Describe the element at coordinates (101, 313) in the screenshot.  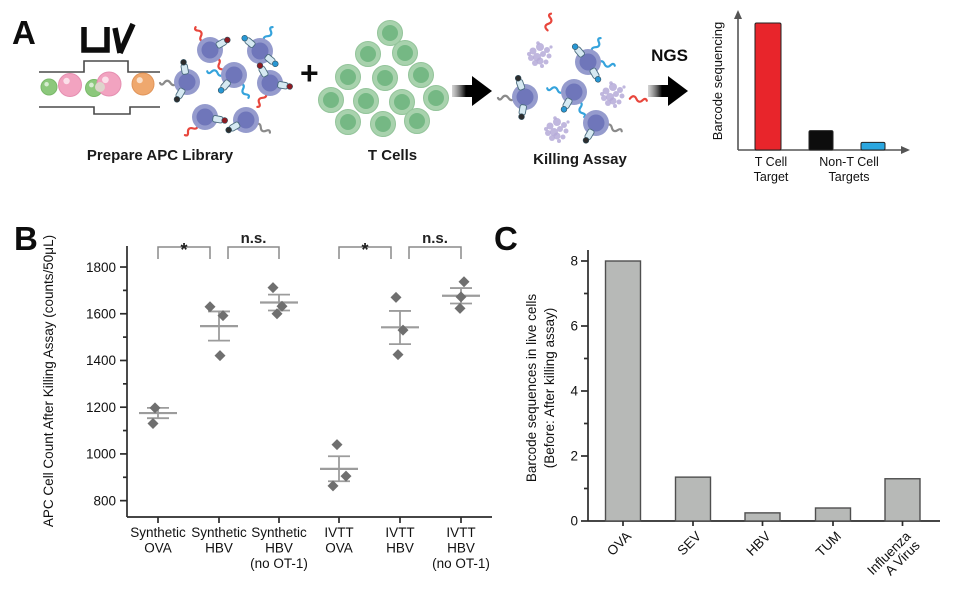
I see `panel-b-ytick-label: 1600` at that location.